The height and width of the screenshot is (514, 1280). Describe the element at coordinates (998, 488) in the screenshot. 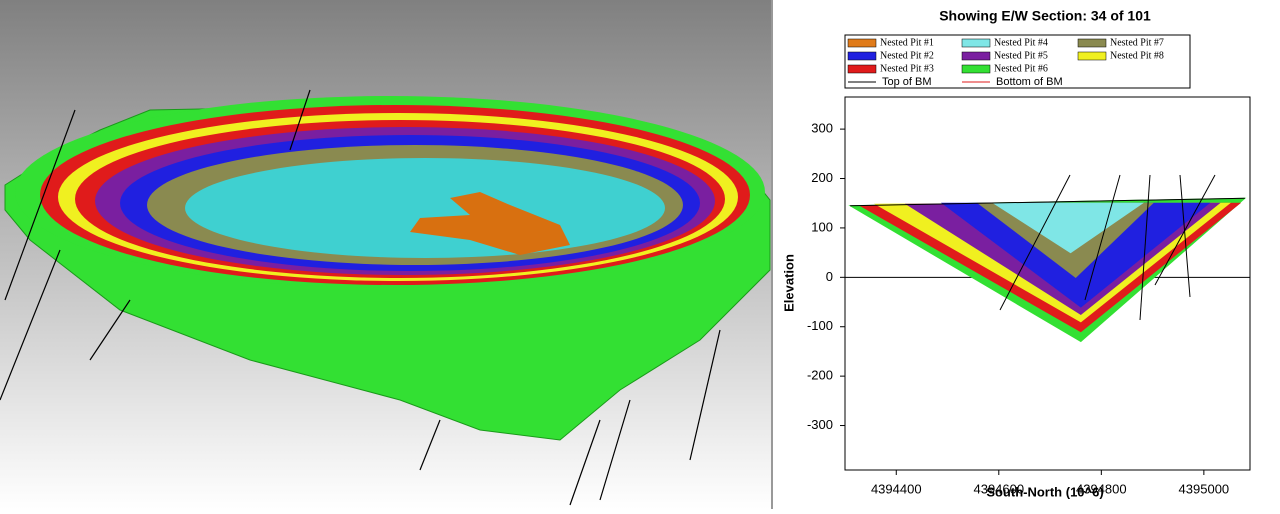

I see `x-tick-label: 4394600` at that location.